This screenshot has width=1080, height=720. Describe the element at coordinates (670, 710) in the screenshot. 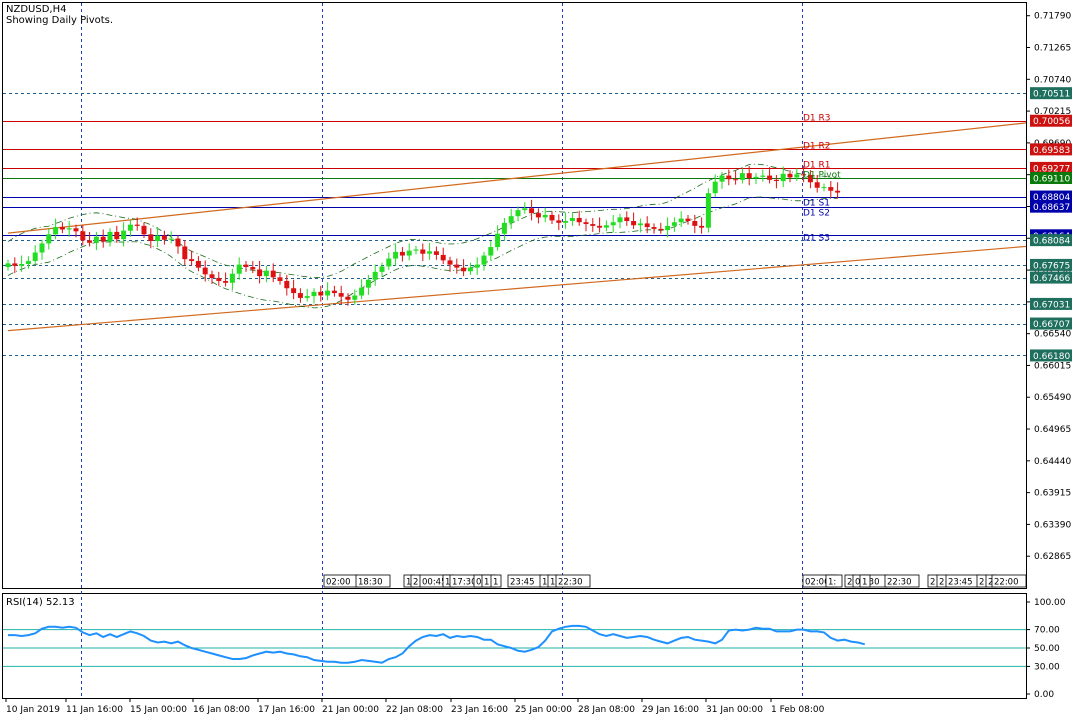

I see `time-tick-label: 29 Jan 16:00` at that location.